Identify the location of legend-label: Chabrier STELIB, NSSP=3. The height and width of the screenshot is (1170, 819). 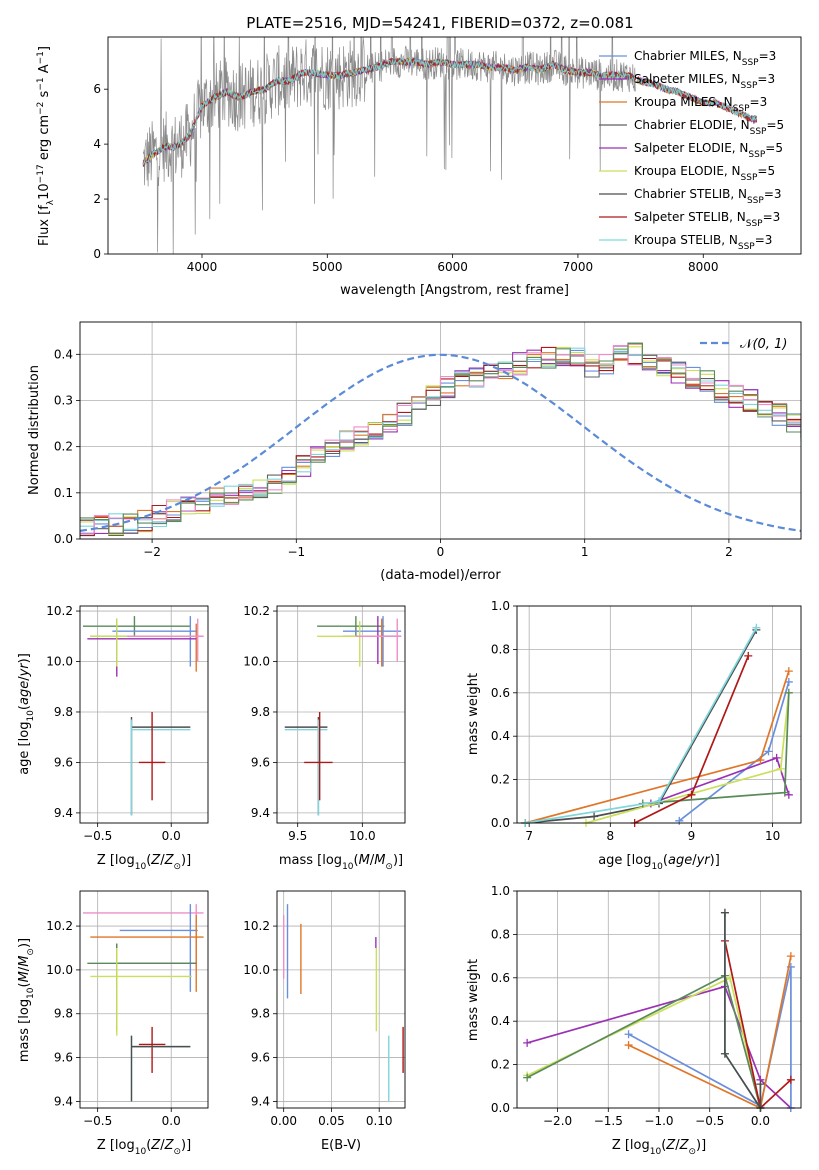
(708, 196).